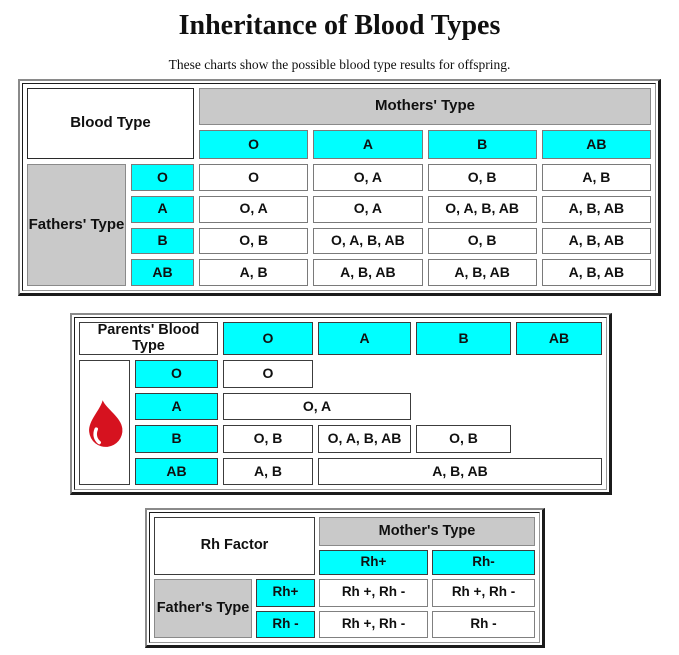  I want to click on parents-row-header-b: B, so click(176, 439).